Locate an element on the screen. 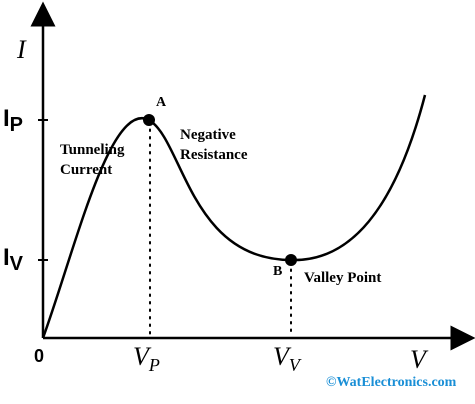 This screenshot has width=475, height=404. vp-label: VP is located at coordinates (146, 358).